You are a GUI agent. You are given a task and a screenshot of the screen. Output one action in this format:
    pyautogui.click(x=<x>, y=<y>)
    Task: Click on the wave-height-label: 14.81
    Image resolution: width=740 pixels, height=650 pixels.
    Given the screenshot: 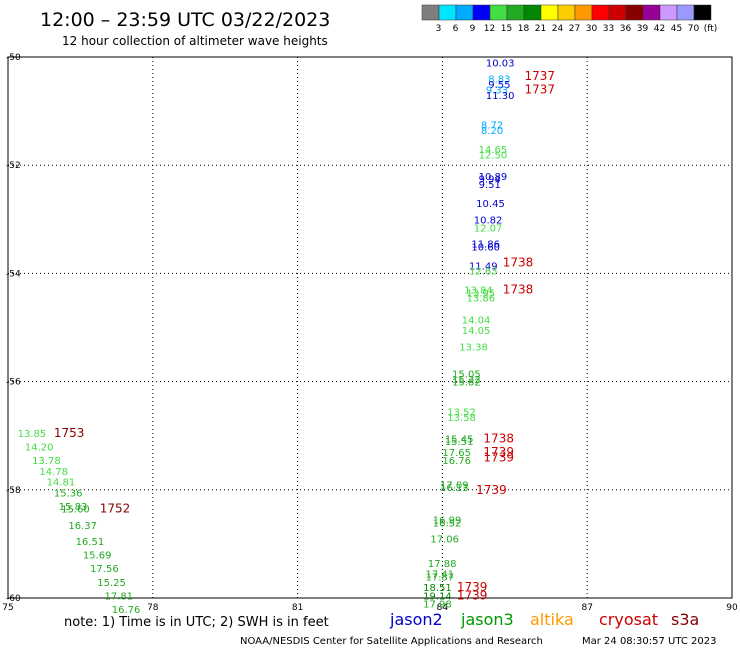 What is the action you would take?
    pyautogui.click(x=61, y=483)
    